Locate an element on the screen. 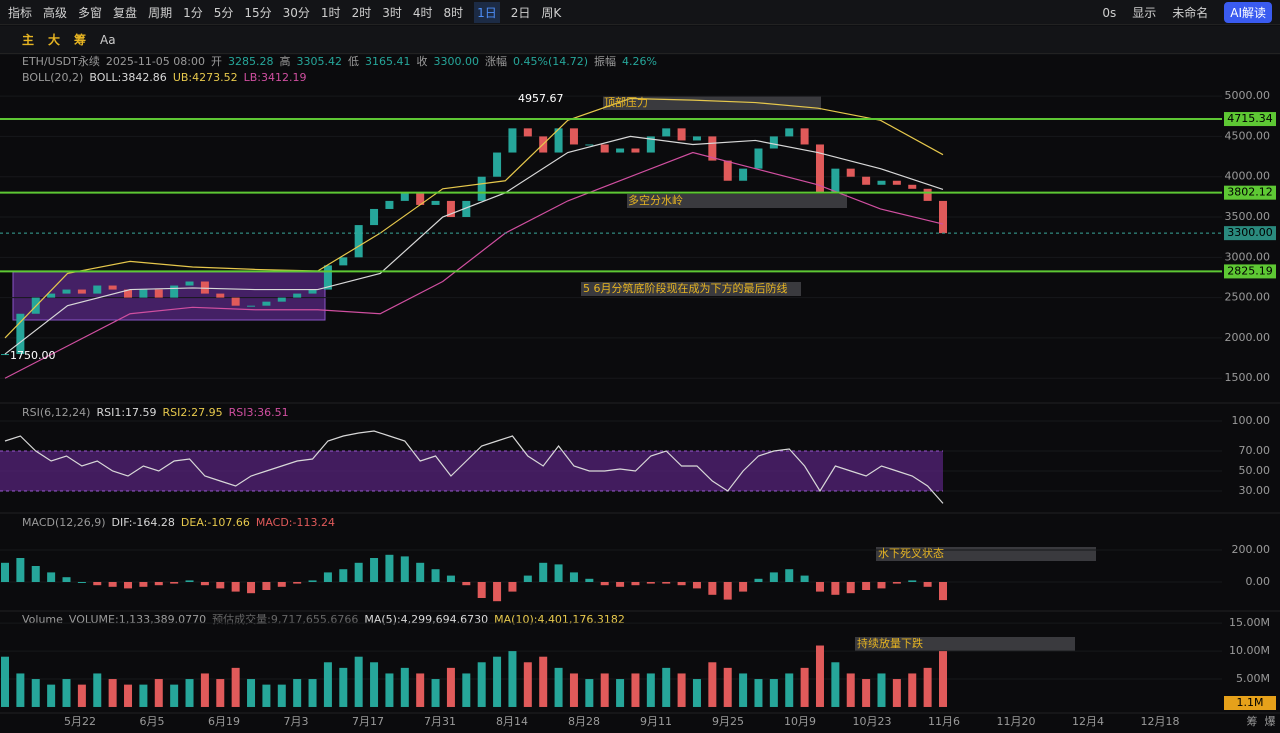 This screenshot has height=733, width=1280. toolbar-button: 0s is located at coordinates (1109, 12).